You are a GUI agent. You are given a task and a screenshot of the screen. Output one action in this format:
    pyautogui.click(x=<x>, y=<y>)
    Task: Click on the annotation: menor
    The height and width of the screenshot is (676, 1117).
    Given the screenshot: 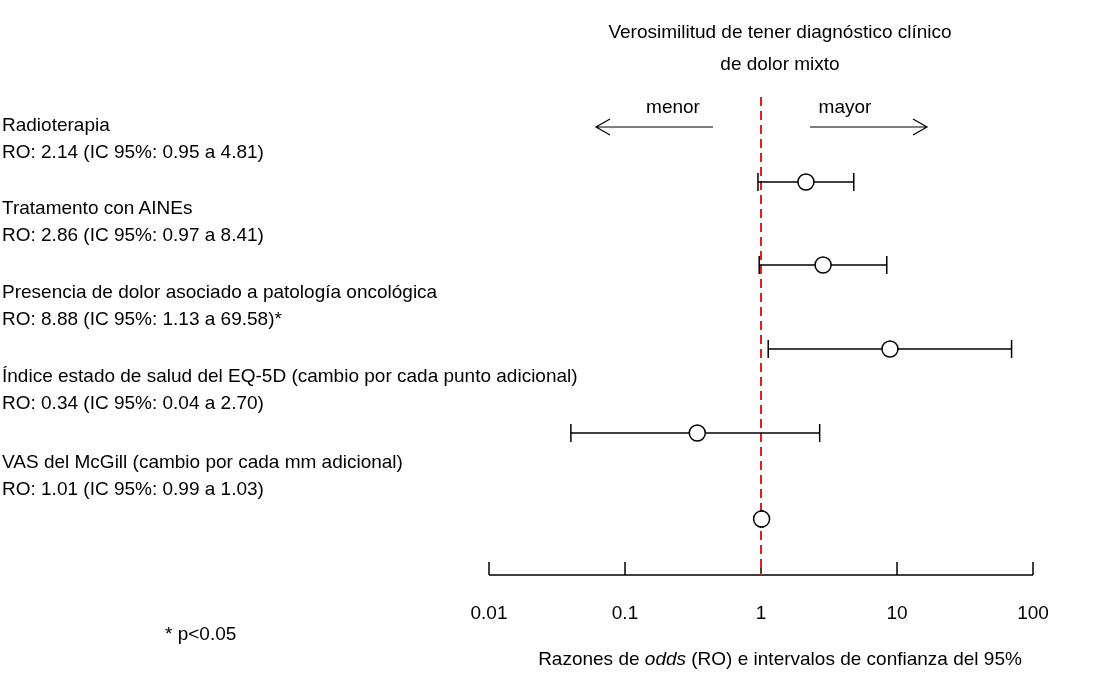 What is the action you would take?
    pyautogui.click(x=673, y=106)
    